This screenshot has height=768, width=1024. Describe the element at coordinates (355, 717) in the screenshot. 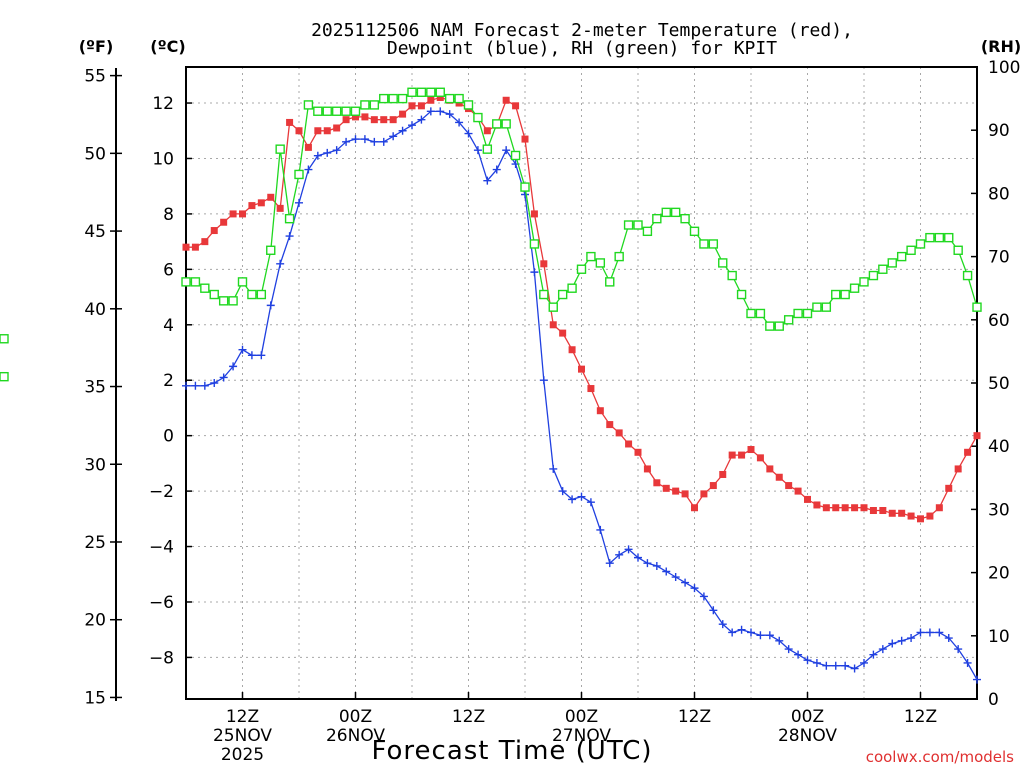

I see `x-tick-time-label: 00Z` at that location.